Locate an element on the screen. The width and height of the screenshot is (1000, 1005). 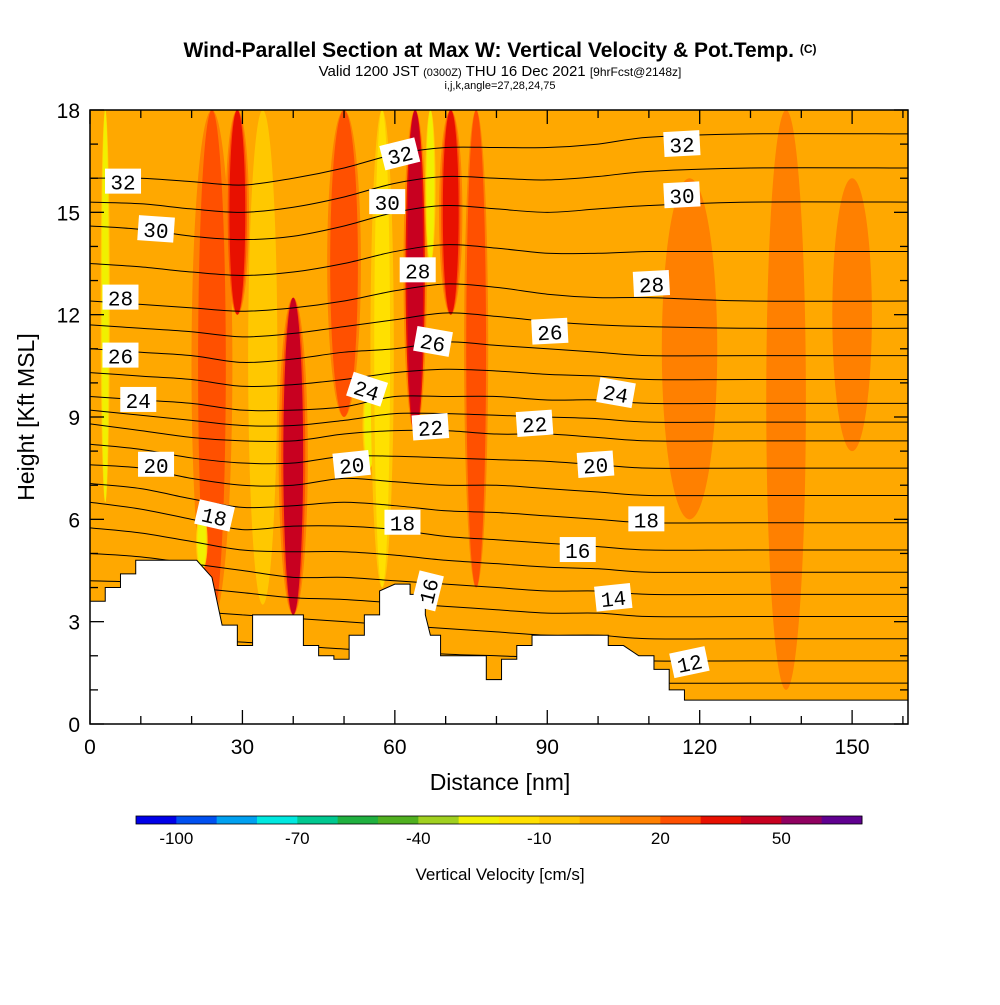
contour-label-text: 28 is located at coordinates (417, 273).